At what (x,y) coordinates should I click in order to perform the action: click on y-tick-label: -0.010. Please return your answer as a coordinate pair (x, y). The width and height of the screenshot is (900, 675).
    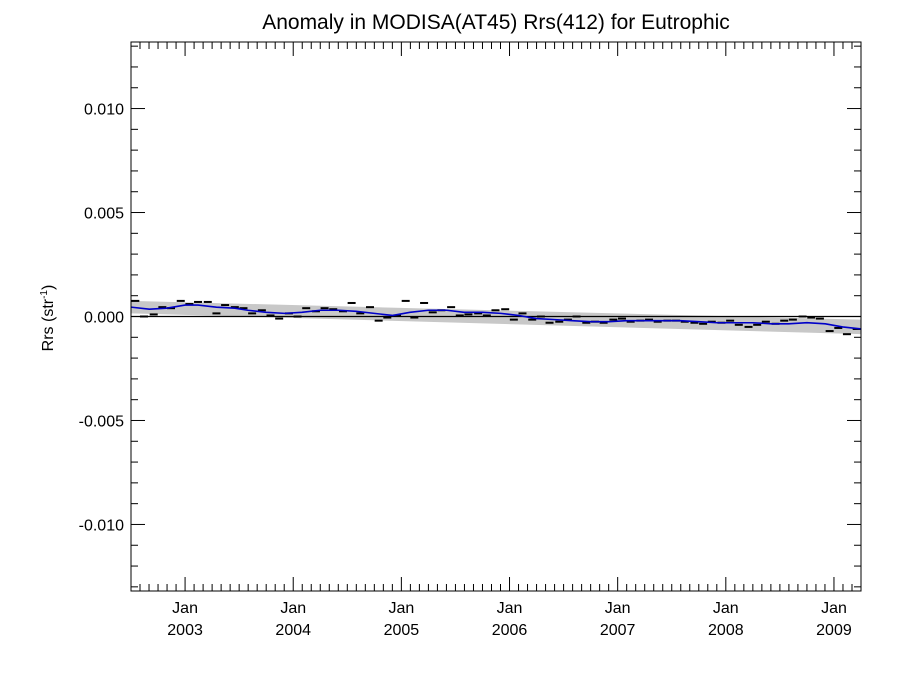
    Looking at the image, I should click on (101, 525).